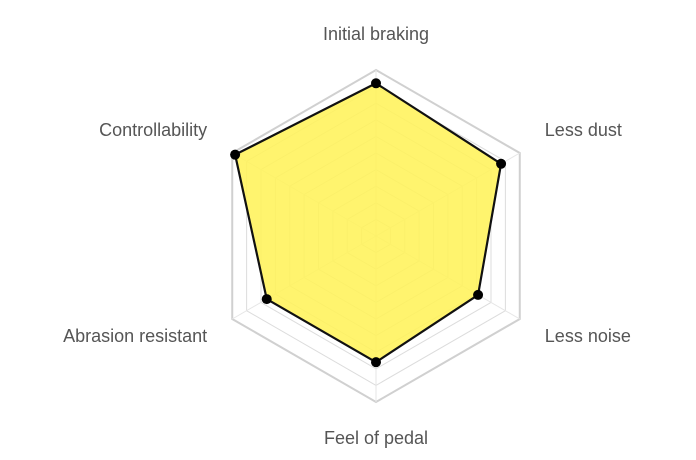  Describe the element at coordinates (478, 294) in the screenshot. I see `data-point-less-noise` at that location.